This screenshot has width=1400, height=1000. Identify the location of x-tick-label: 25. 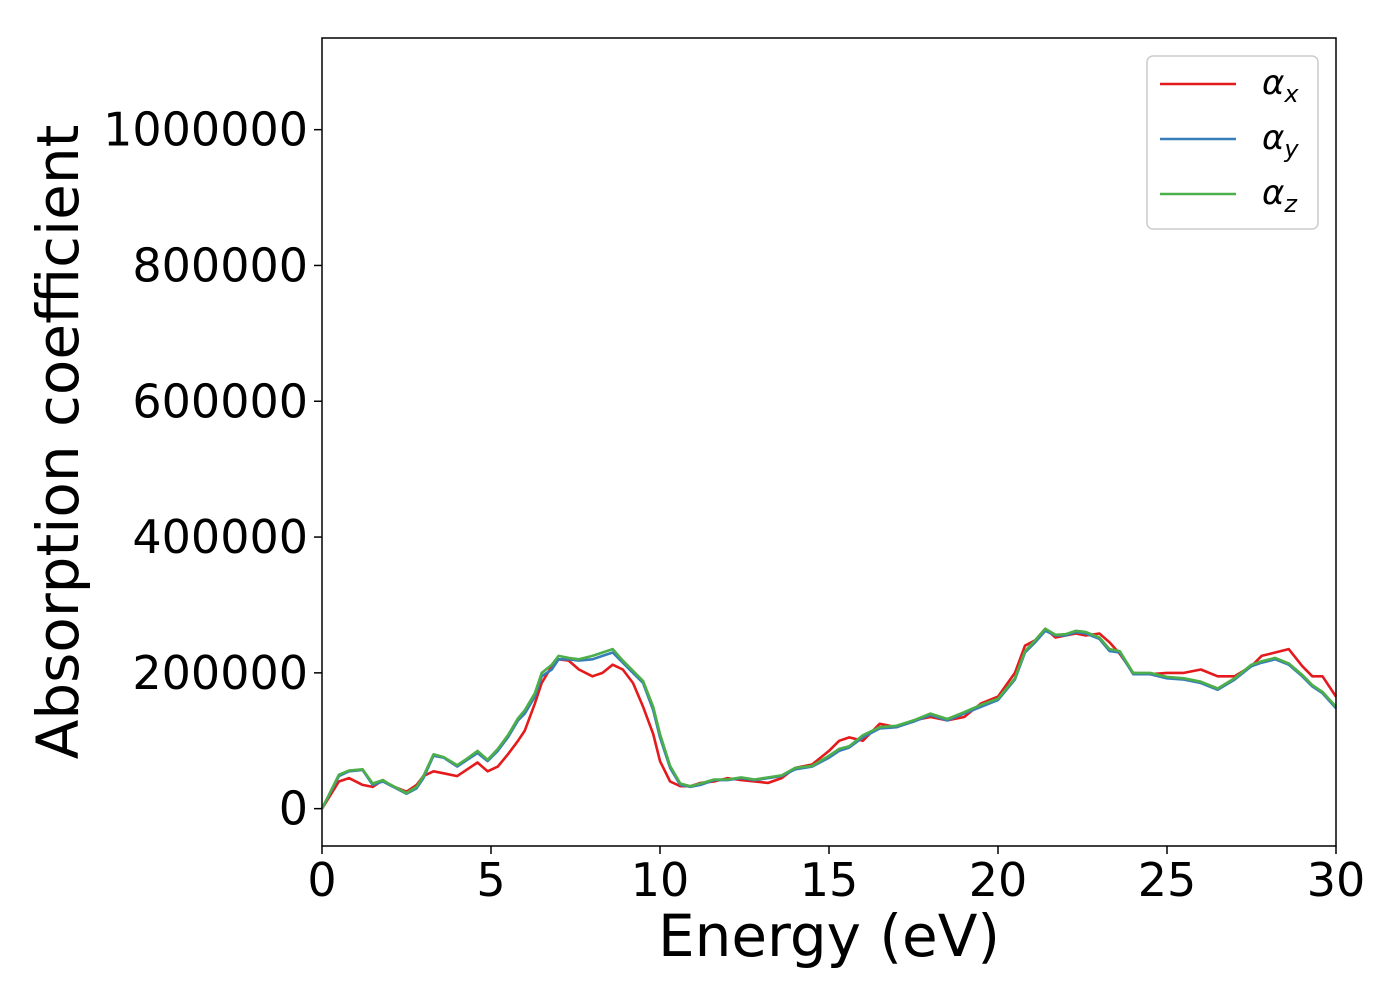
(1167, 880).